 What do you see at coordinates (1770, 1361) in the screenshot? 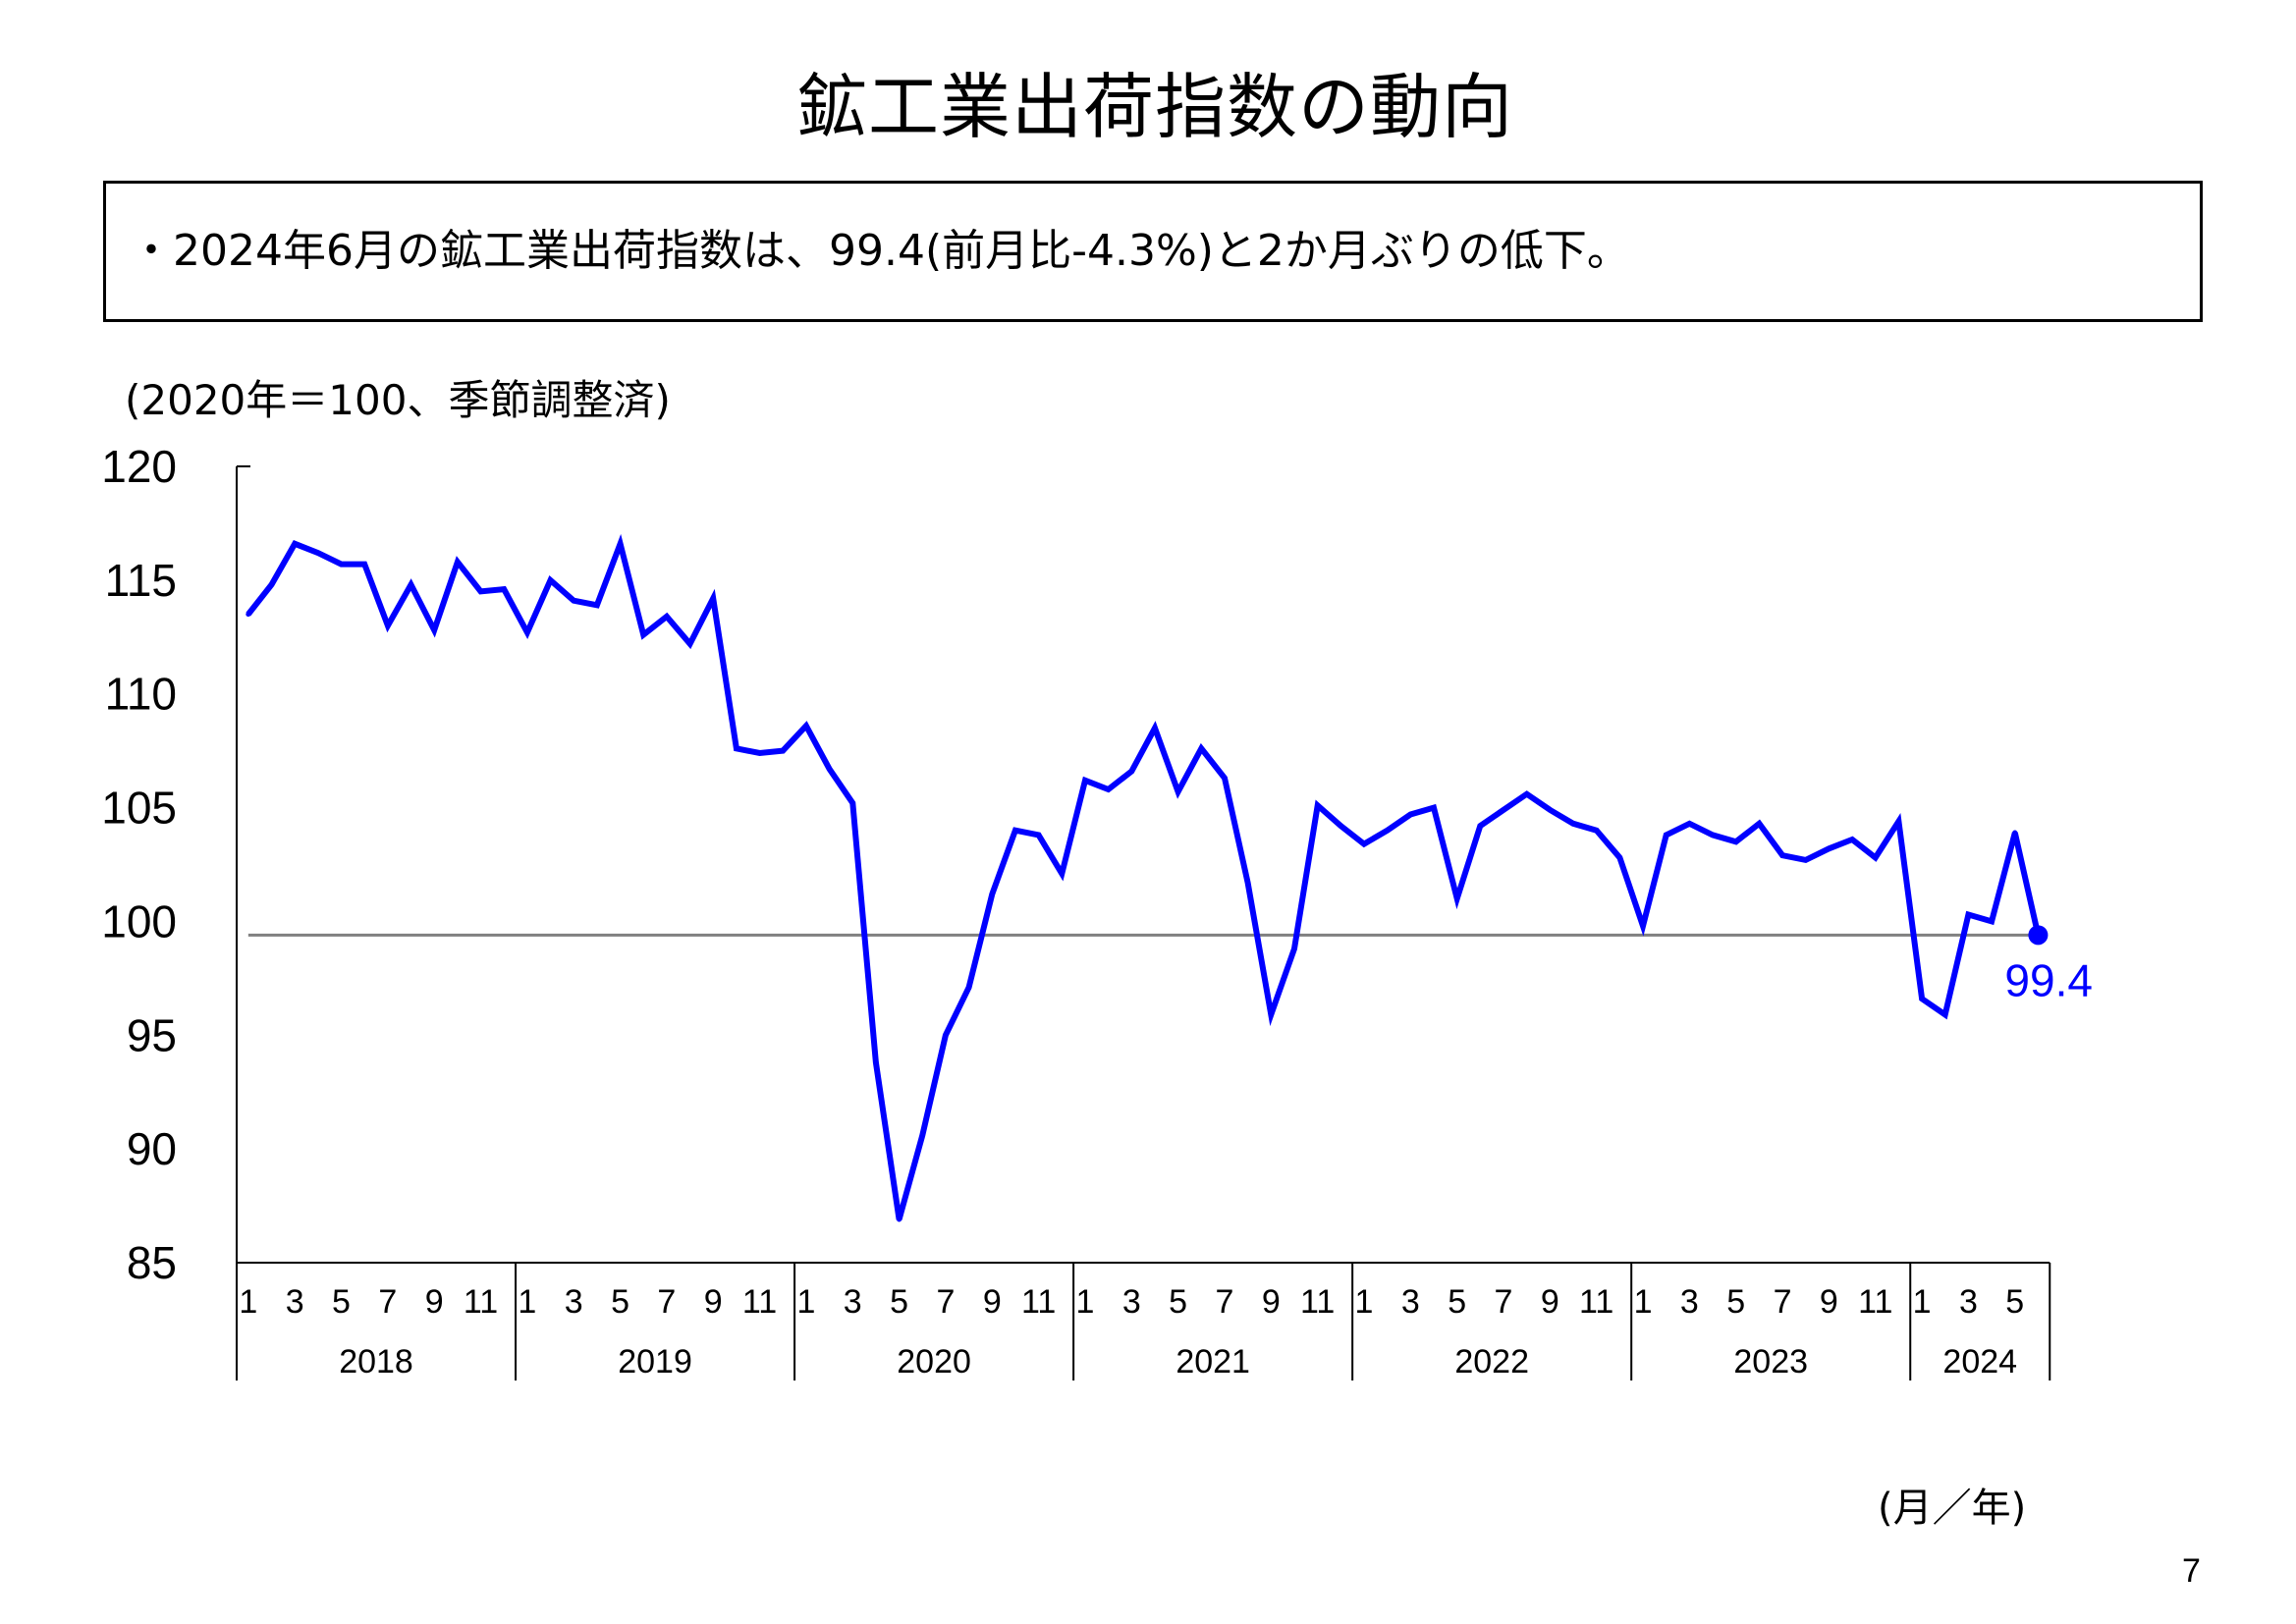
I see `x-tick-label-year: 2023` at bounding box center [1770, 1361].